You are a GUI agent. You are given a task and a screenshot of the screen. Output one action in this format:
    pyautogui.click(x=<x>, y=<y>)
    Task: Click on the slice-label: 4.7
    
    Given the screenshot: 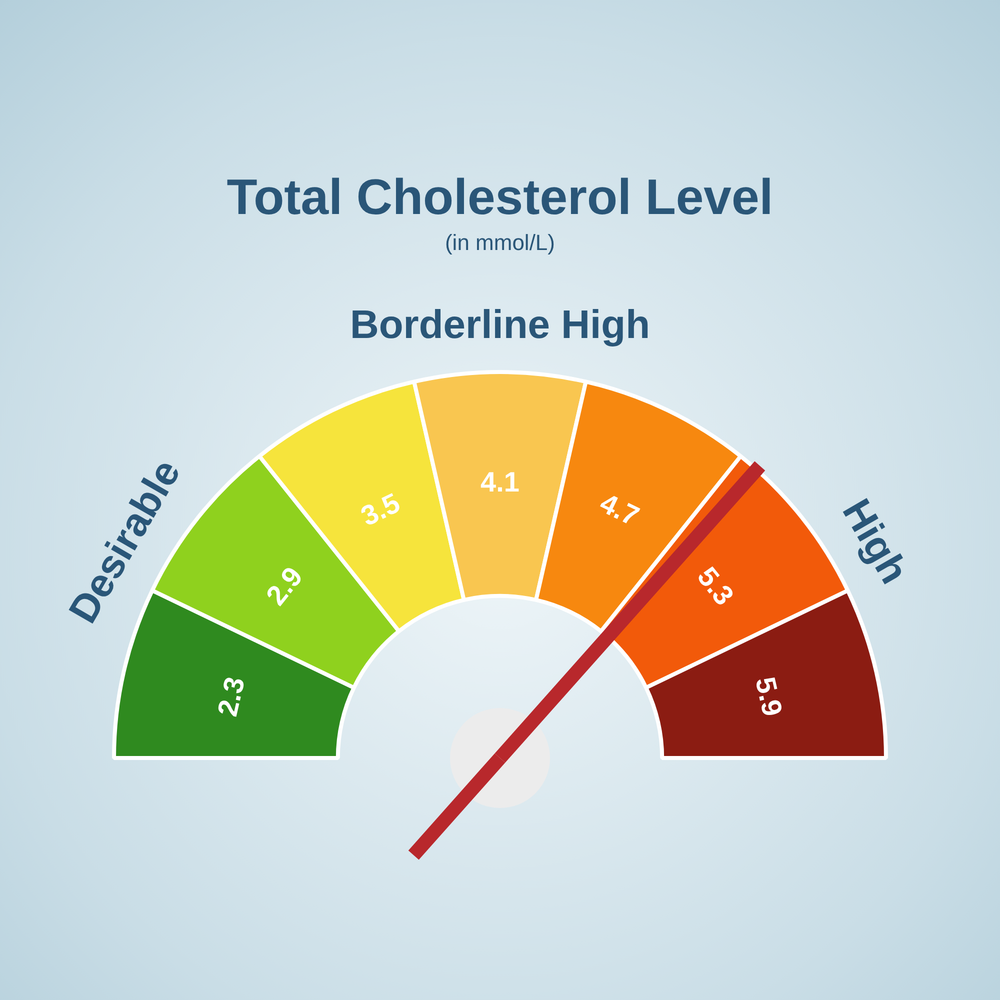 What is the action you would take?
    pyautogui.click(x=619, y=509)
    